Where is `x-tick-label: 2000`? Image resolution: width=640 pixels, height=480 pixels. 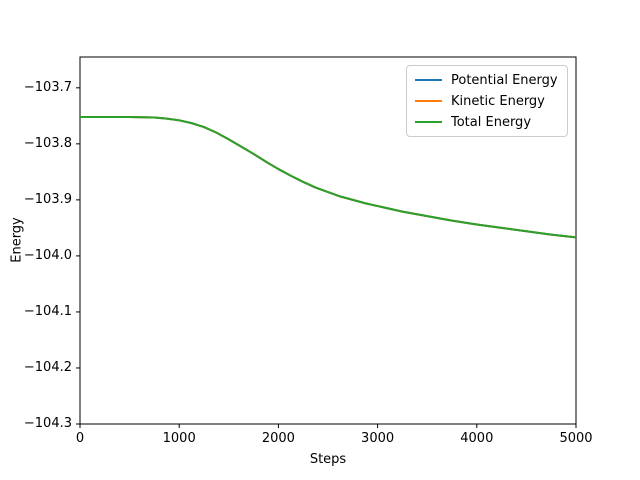
x-tick-label: 2000 is located at coordinates (278, 438).